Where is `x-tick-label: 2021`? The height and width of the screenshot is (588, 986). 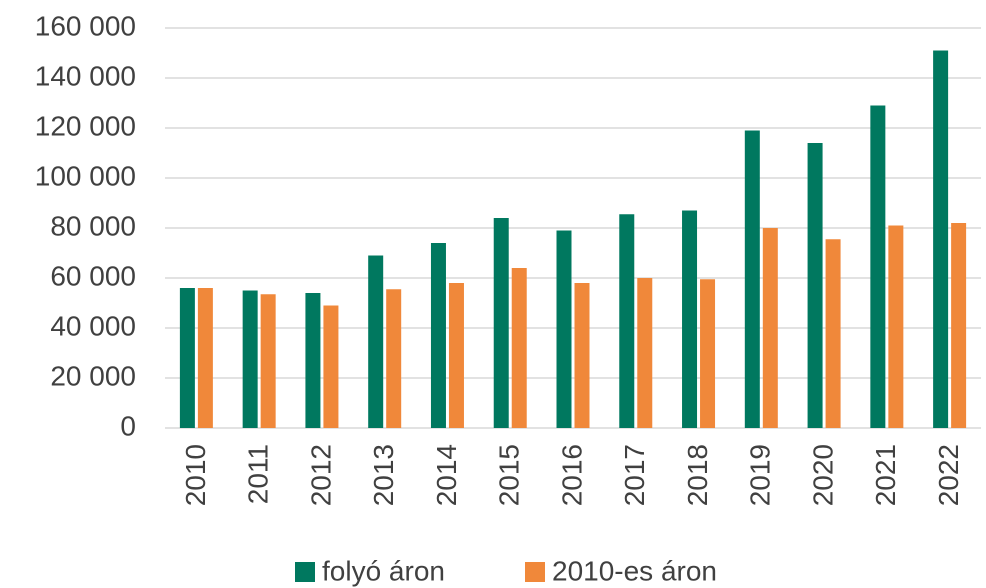
x-tick-label: 2021 is located at coordinates (885, 475).